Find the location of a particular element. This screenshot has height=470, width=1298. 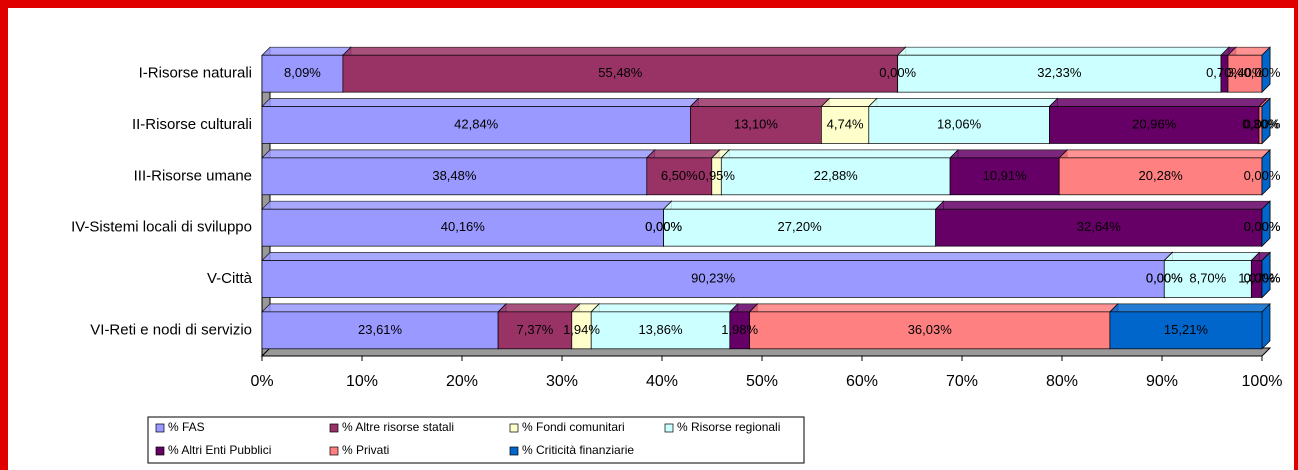

value-label: 42,84% is located at coordinates (476, 123).